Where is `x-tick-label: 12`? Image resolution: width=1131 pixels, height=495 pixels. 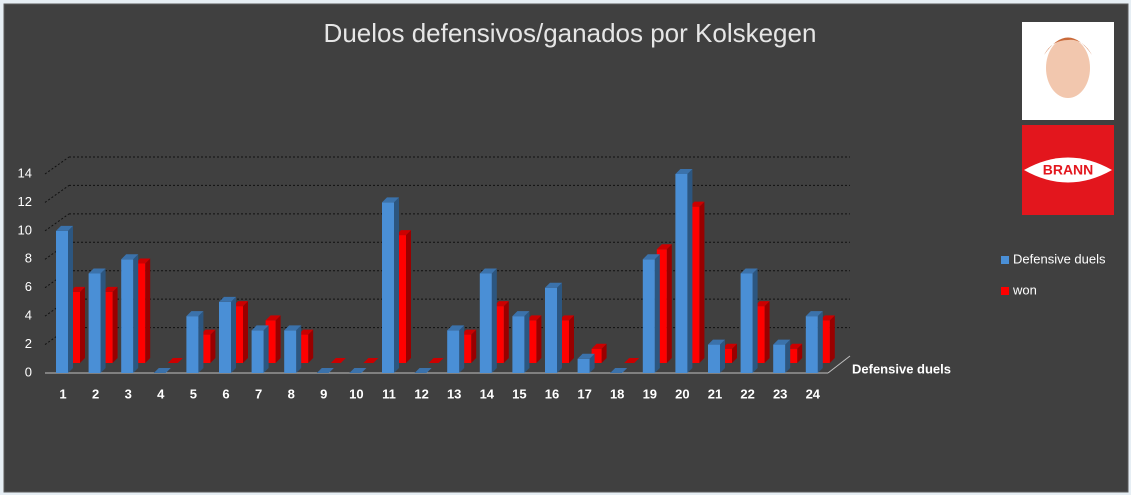 x-tick-label: 12 is located at coordinates (421, 393).